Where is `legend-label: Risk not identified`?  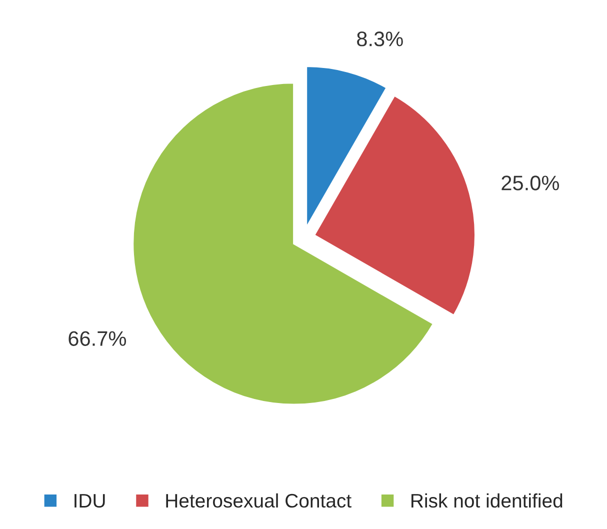 legend-label: Risk not identified is located at coordinates (487, 500).